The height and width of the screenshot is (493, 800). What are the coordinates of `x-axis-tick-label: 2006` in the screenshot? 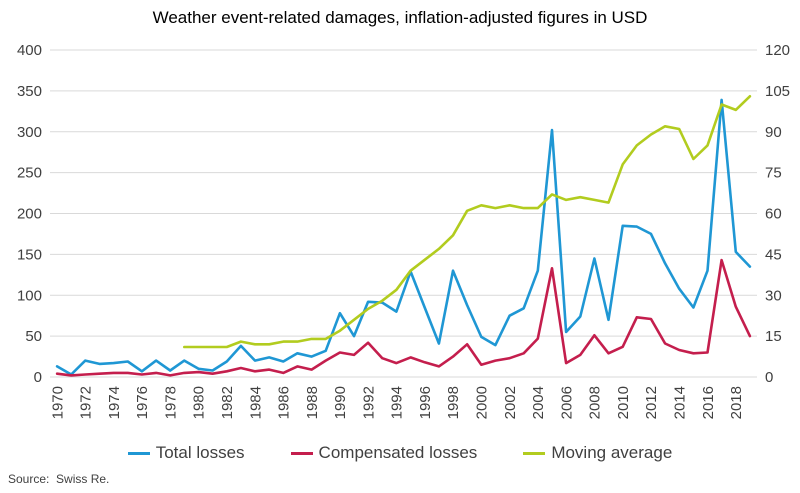 It's located at (566, 402).